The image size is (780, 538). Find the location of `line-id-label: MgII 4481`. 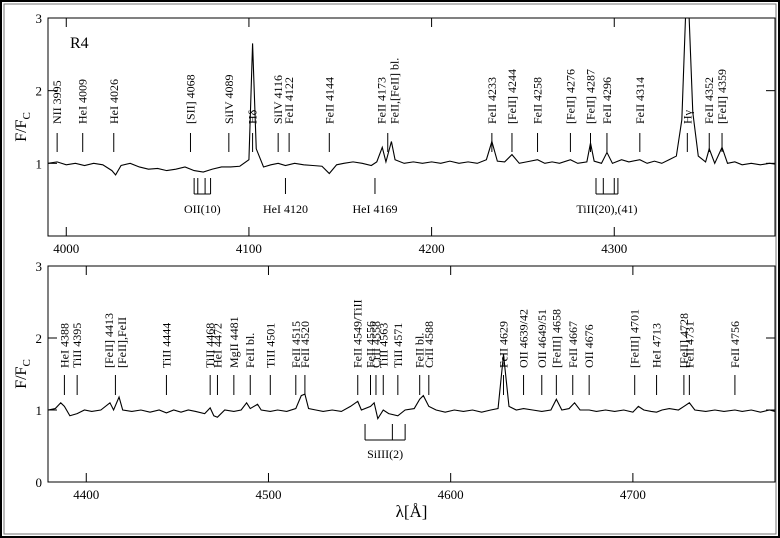

line-id-label: MgII 4481 is located at coordinates (234, 342).